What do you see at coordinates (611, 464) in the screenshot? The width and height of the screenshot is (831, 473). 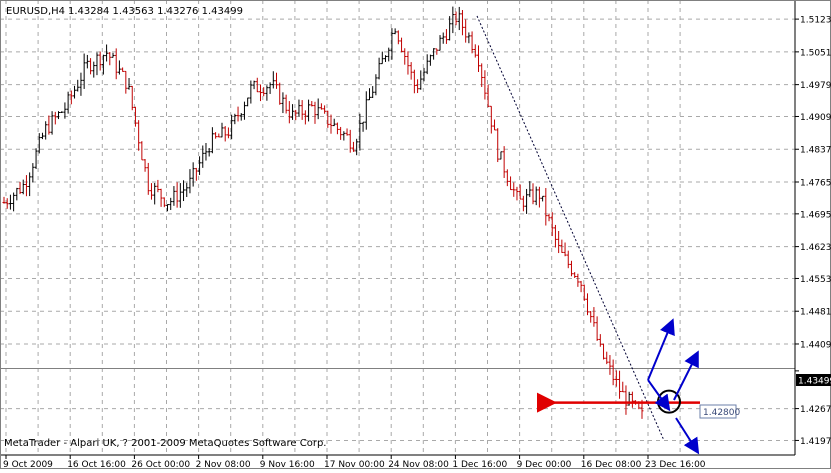 I see `x-tick-label: 16 Dec 08:00` at bounding box center [611, 464].